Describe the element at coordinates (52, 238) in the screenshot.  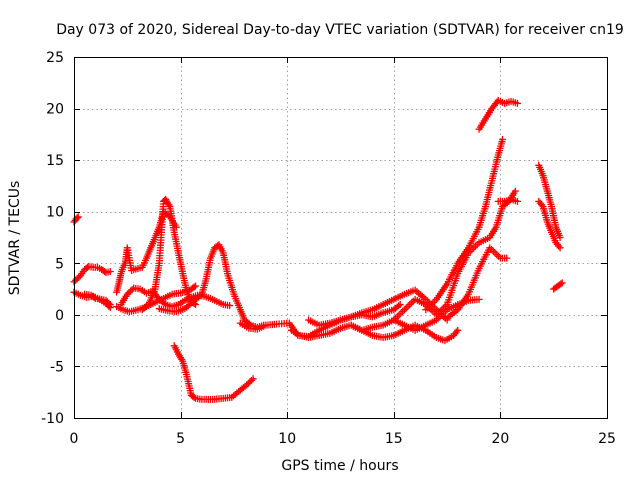
I see `y-tick-labels: -10 -5 0 5 10 15 20 25` at that location.